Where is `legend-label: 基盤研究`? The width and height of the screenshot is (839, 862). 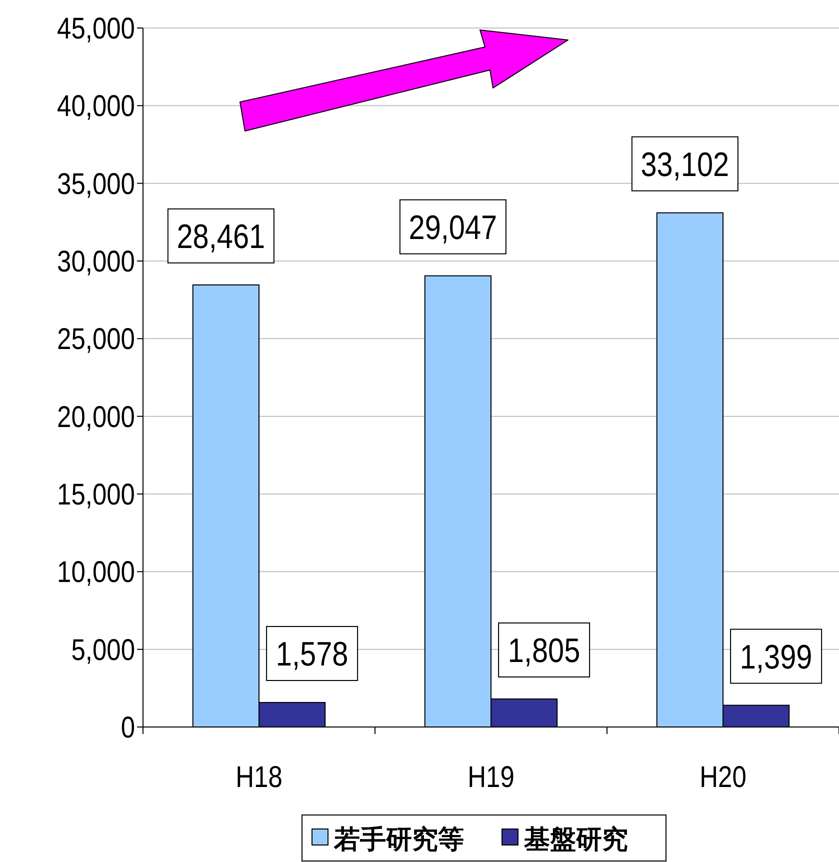 legend-label: 基盤研究 is located at coordinates (575, 839).